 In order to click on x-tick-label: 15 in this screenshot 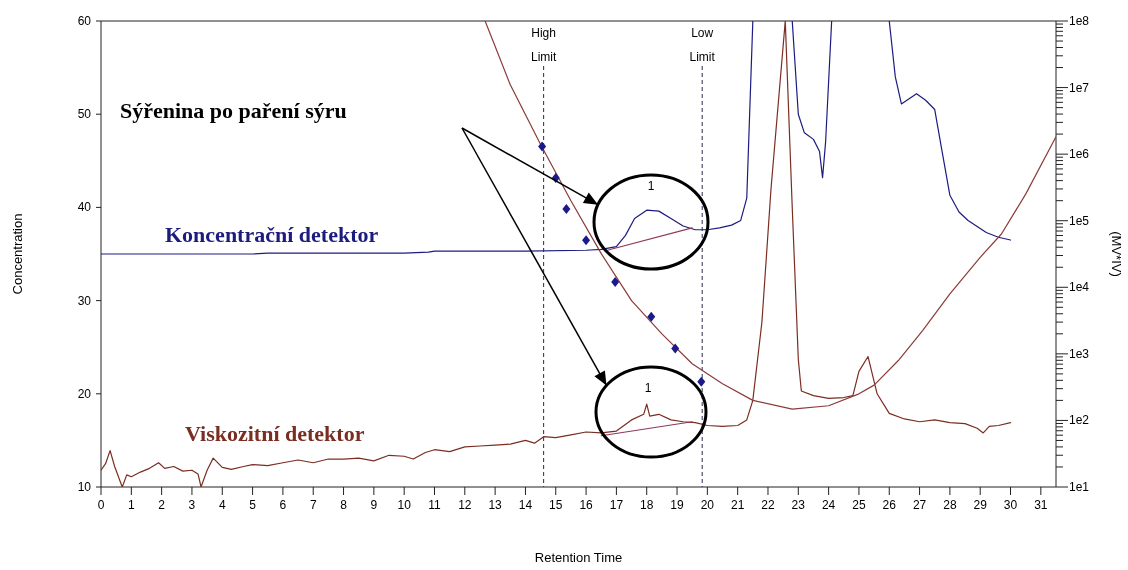, I will do `click(556, 505)`.